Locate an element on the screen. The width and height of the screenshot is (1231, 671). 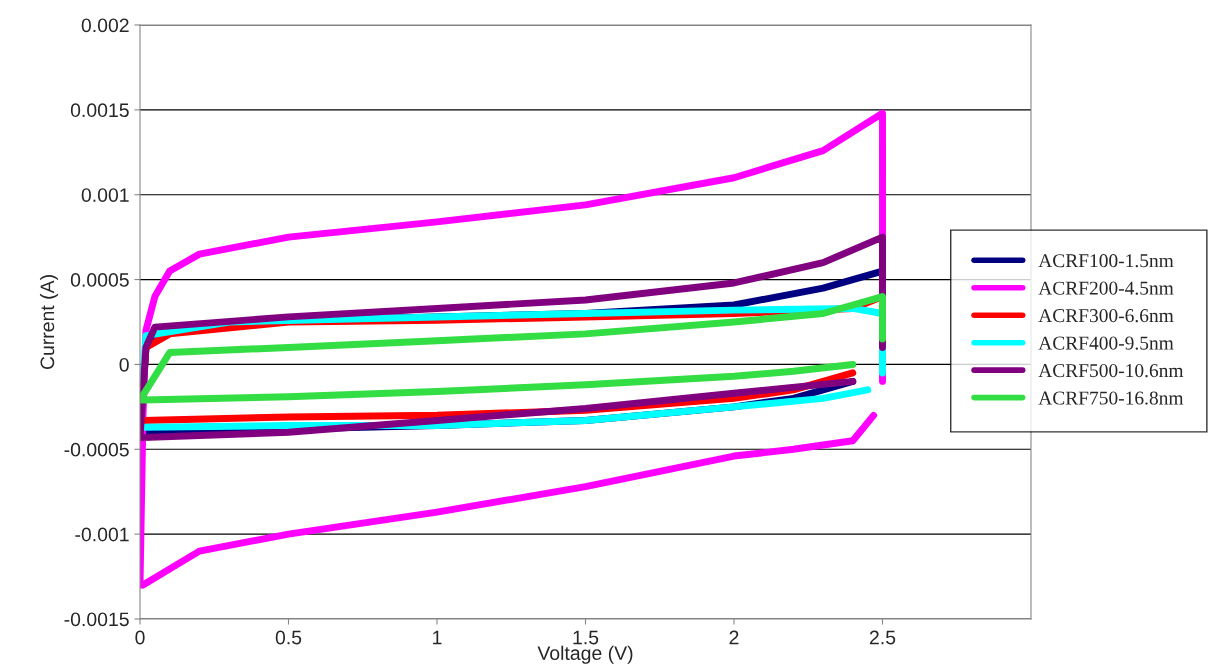
legend-label: ACRF300-6.6nm is located at coordinates (1106, 316).